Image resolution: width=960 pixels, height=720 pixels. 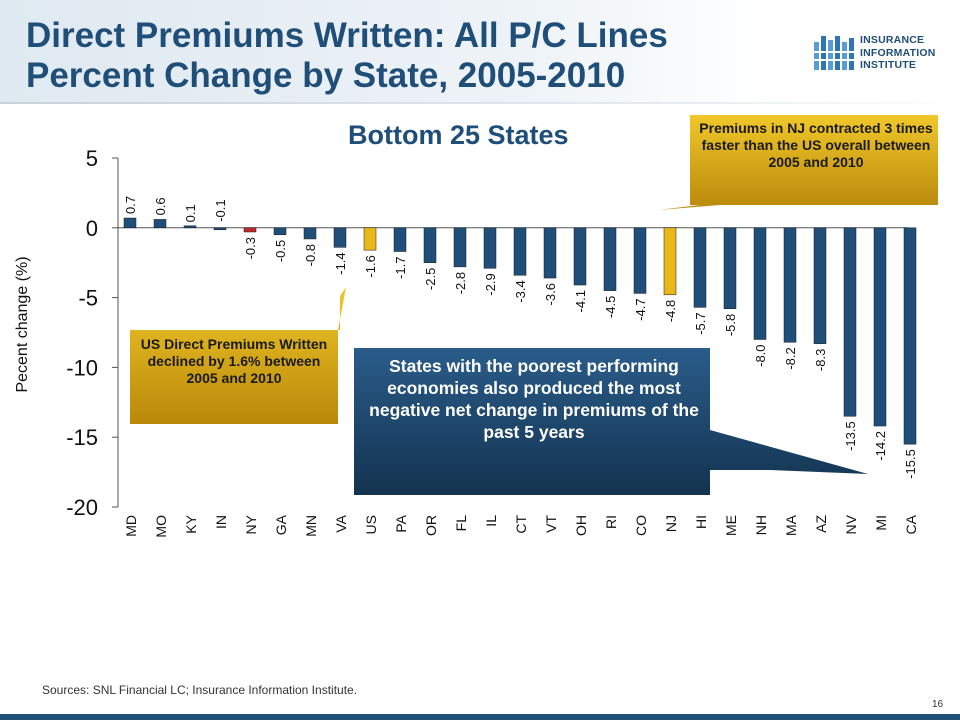 What do you see at coordinates (760, 283) in the screenshot?
I see `bar-nh` at bounding box center [760, 283].